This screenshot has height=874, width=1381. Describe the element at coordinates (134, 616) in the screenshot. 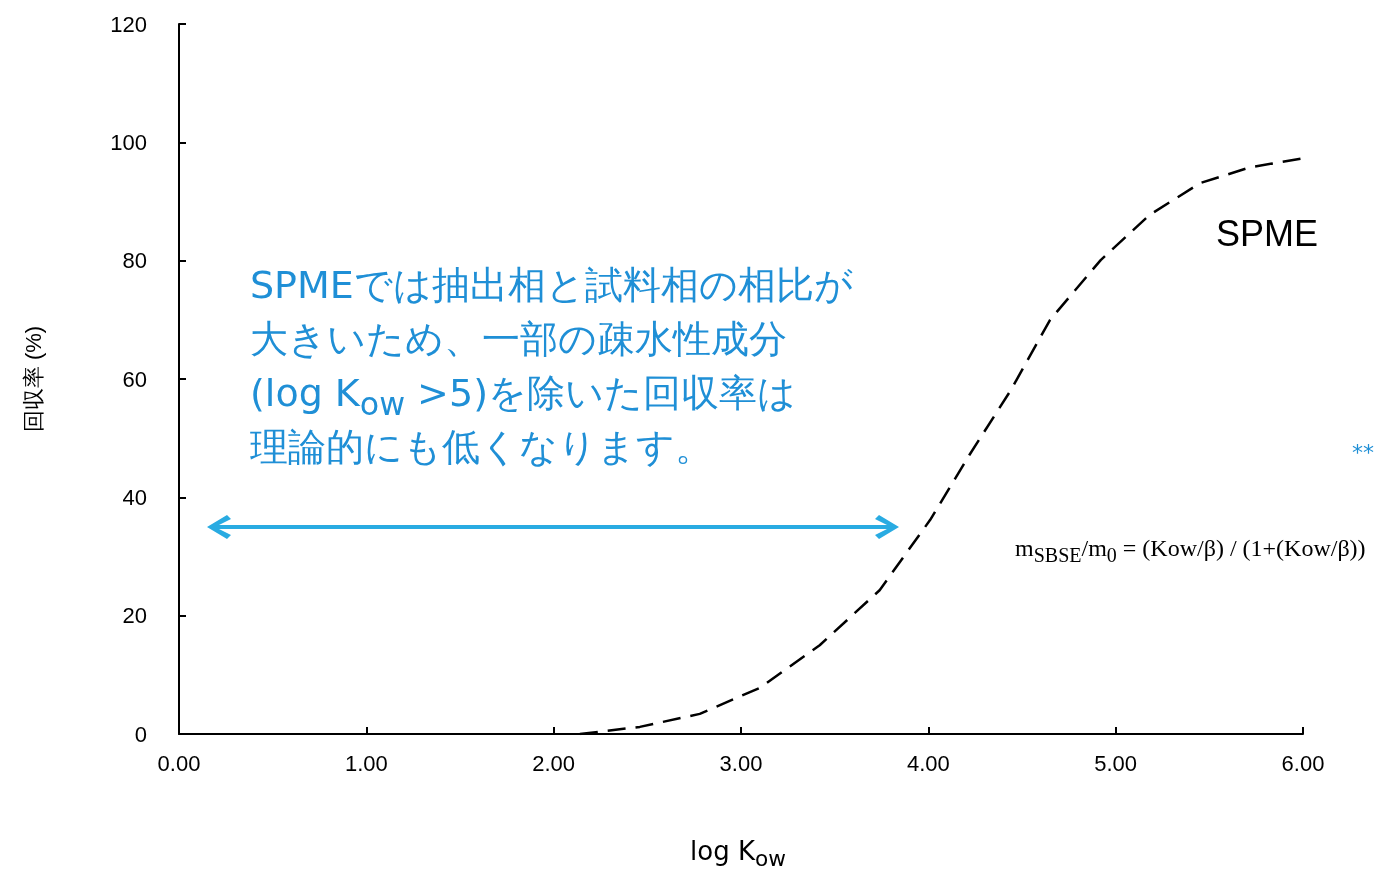

I see `y-tick-label: 20` at that location.